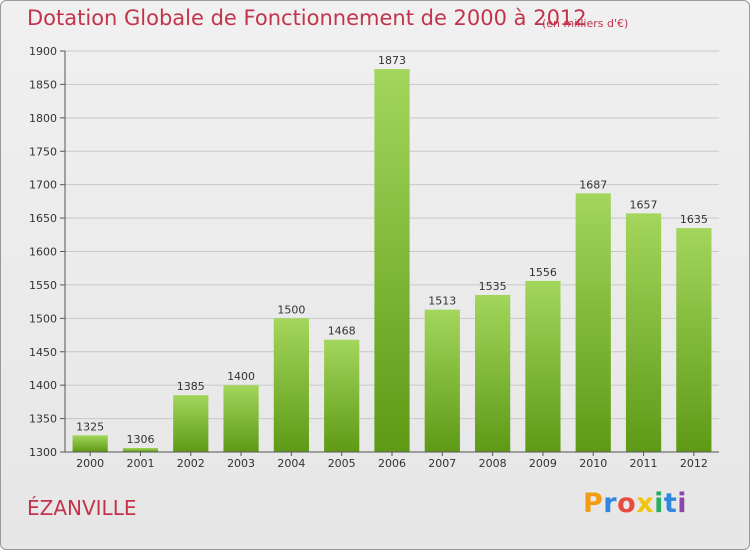 This screenshot has height=550, width=750. Describe the element at coordinates (342, 463) in the screenshot. I see `x-tick-label-2005: 2005` at that location.